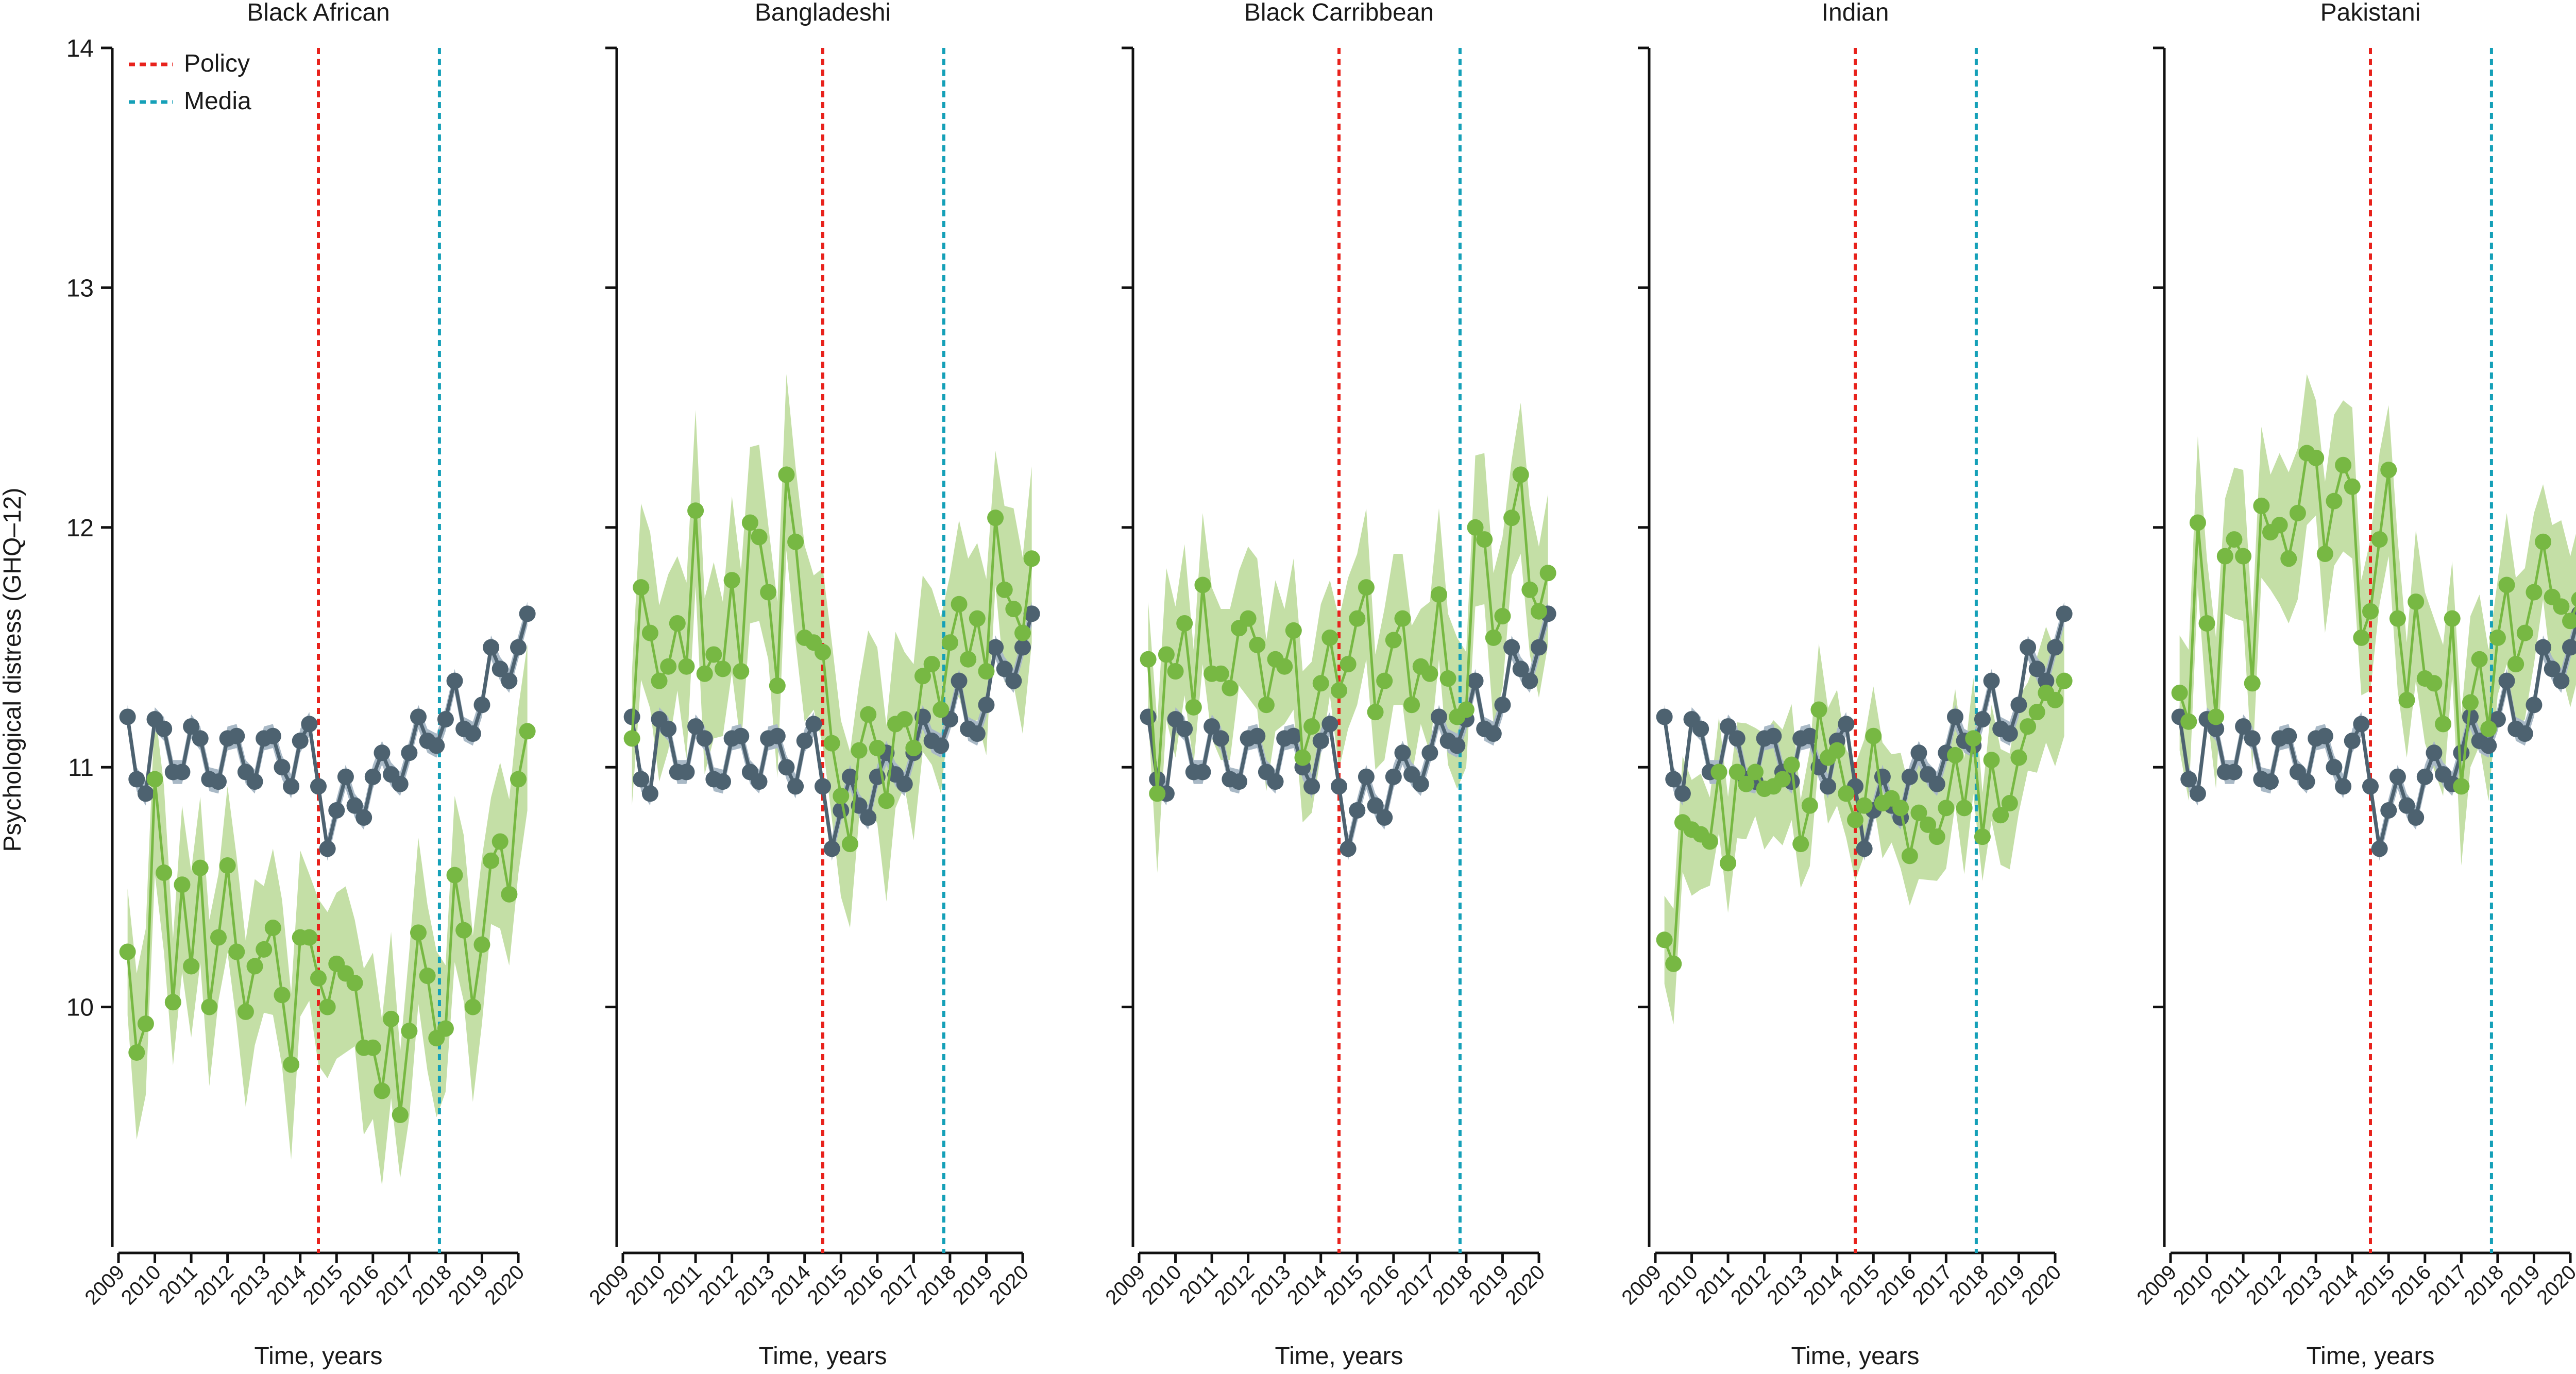  What do you see at coordinates (141, 1285) in the screenshot?
I see `x-tick-label: 2010` at bounding box center [141, 1285].